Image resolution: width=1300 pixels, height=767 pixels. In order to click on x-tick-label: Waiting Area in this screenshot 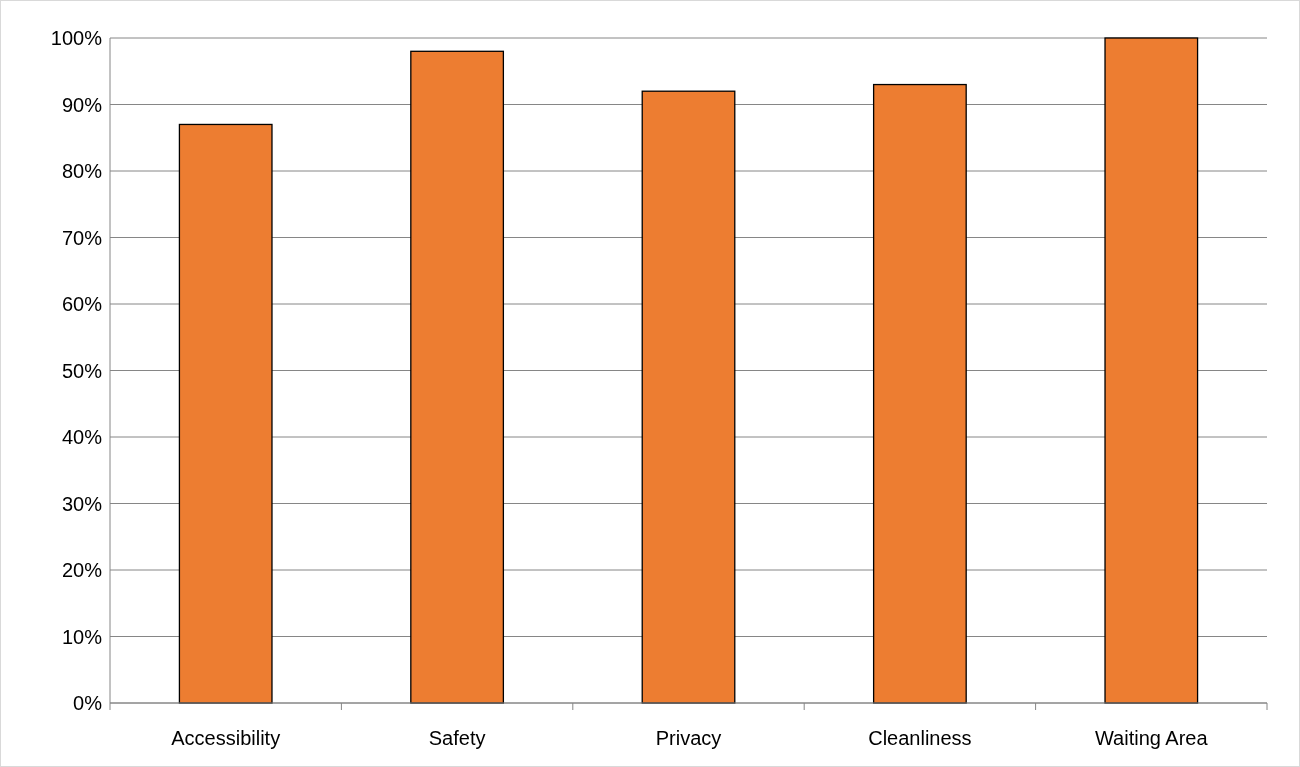, I will do `click(1151, 738)`.